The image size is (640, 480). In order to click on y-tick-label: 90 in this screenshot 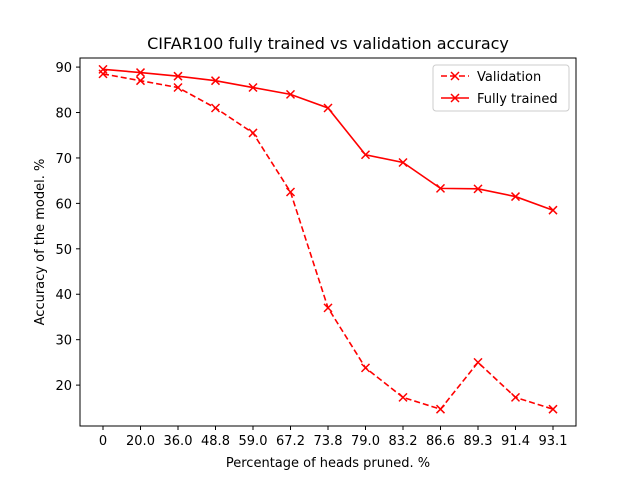, I will do `click(63, 68)`.